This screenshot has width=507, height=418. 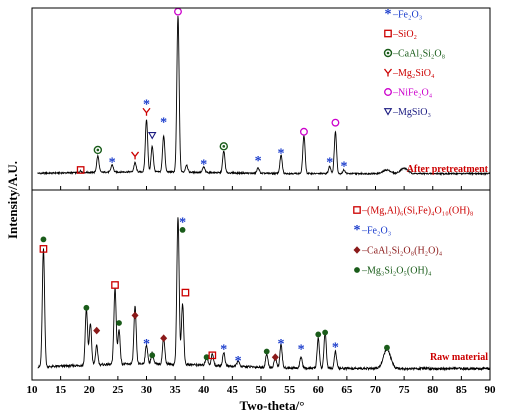 I want to click on x-tick-label: 15, so click(x=61, y=390).